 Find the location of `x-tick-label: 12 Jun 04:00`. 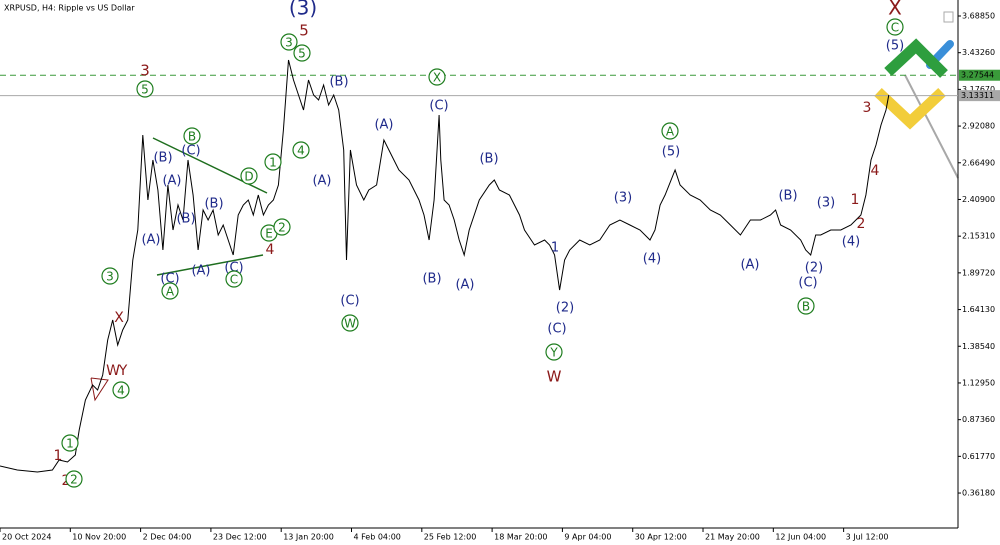

x-tick-label: 12 Jun 04:00 is located at coordinates (800, 537).